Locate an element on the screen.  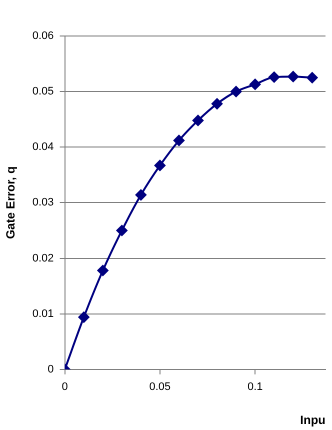
y-tick-label: 0.05 is located at coordinates (43, 92).